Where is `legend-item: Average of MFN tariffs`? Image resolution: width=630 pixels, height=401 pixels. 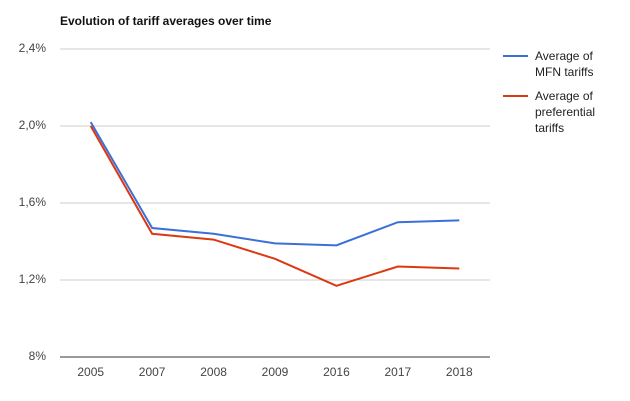 legend-item: Average of MFN tariffs is located at coordinates (558, 64).